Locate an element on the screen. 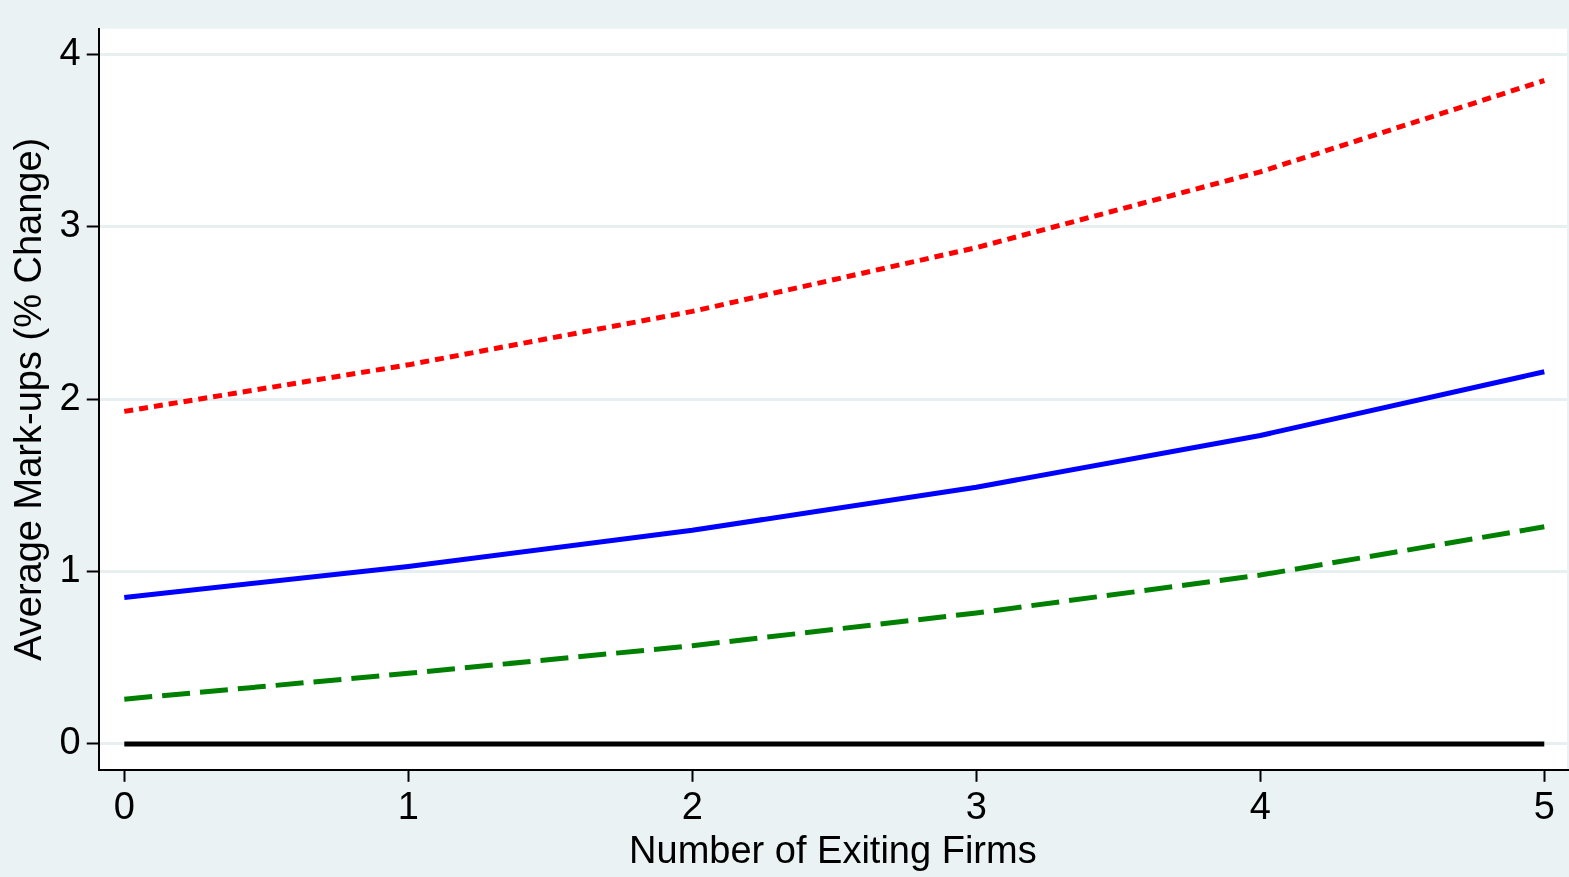  y-tick-label: 0 is located at coordinates (70, 741).